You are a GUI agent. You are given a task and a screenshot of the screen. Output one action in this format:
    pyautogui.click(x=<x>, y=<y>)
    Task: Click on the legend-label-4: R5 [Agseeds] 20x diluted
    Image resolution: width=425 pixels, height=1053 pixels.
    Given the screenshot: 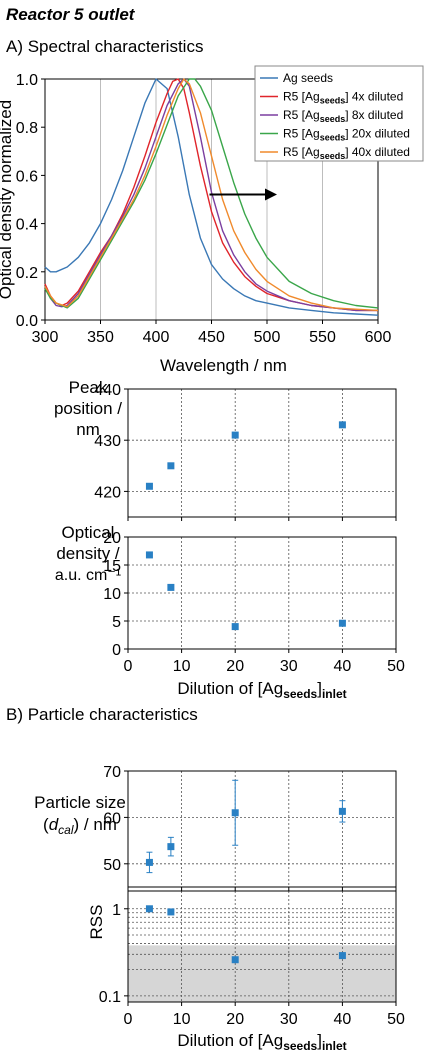 What is the action you would take?
    pyautogui.click(x=346, y=135)
    